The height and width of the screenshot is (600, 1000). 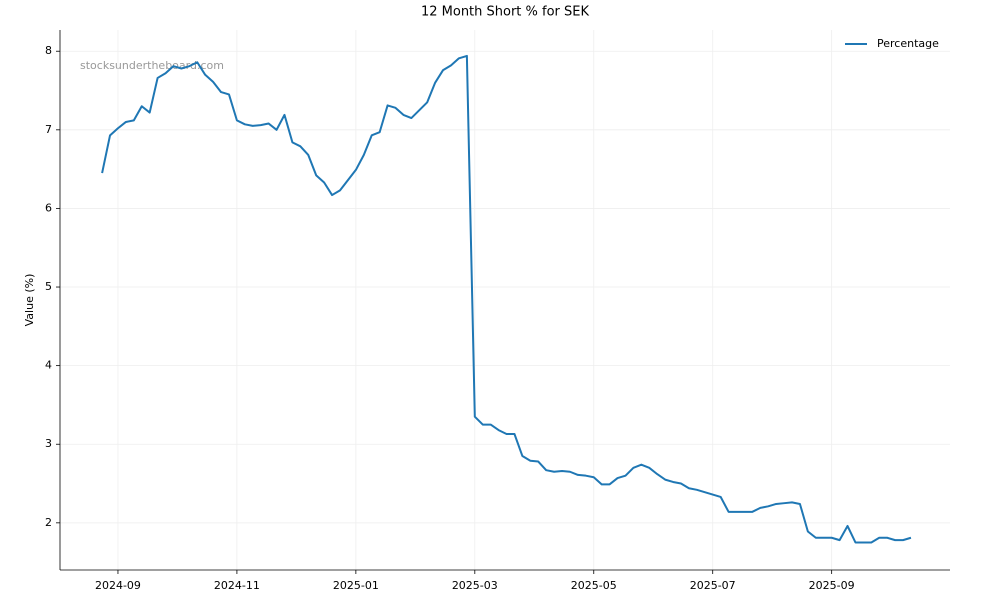 What do you see at coordinates (48, 129) in the screenshot?
I see `y-tick-label: 7` at bounding box center [48, 129].